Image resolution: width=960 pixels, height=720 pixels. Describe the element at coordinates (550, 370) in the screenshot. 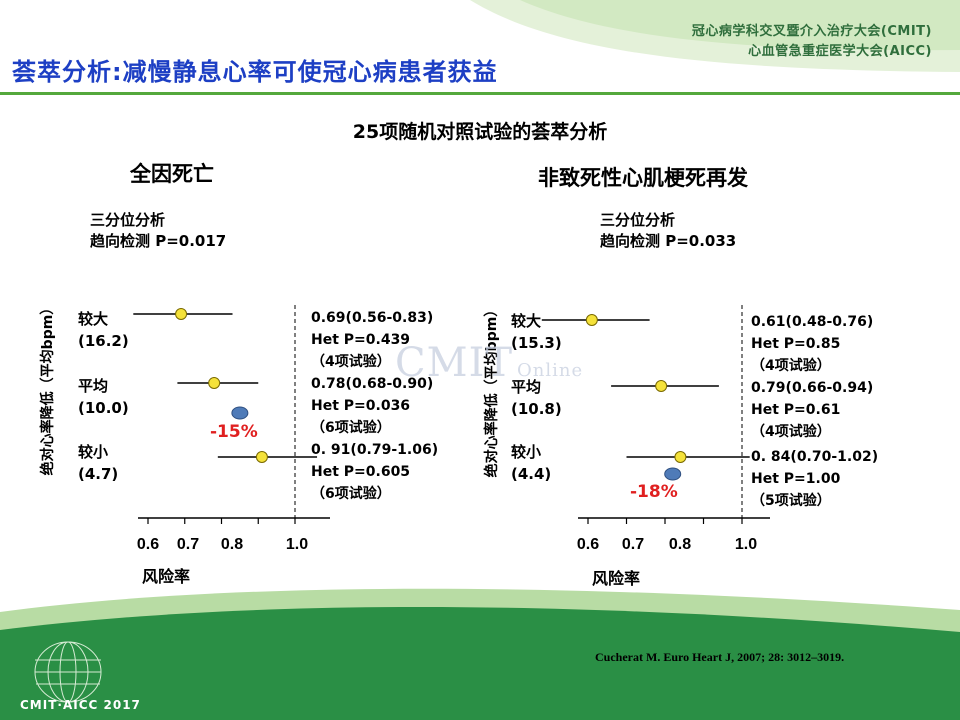

I see `watermark-small-text: Online` at that location.